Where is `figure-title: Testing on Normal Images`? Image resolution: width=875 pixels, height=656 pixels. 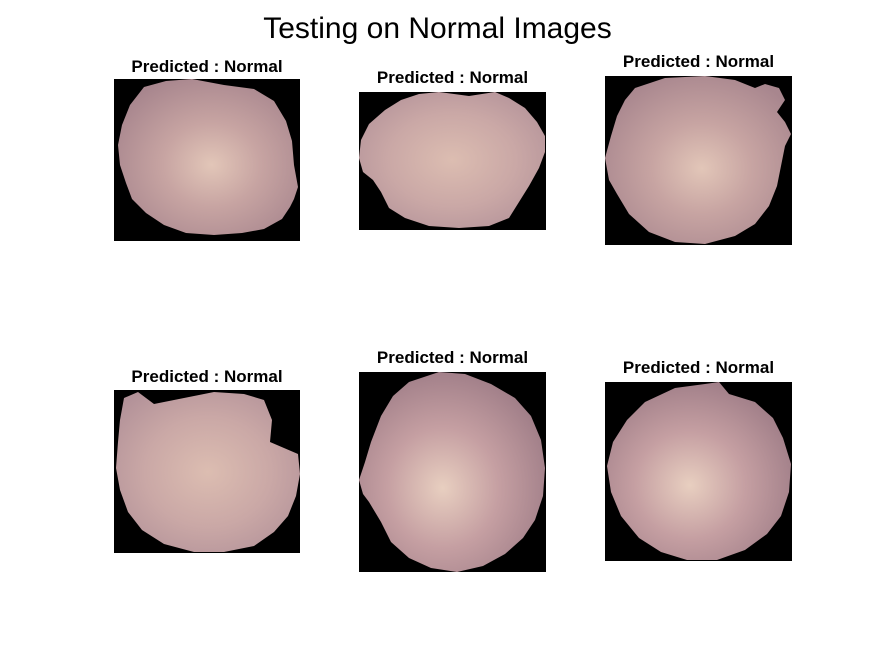
figure-title: Testing on Normal Images is located at coordinates (437, 28).